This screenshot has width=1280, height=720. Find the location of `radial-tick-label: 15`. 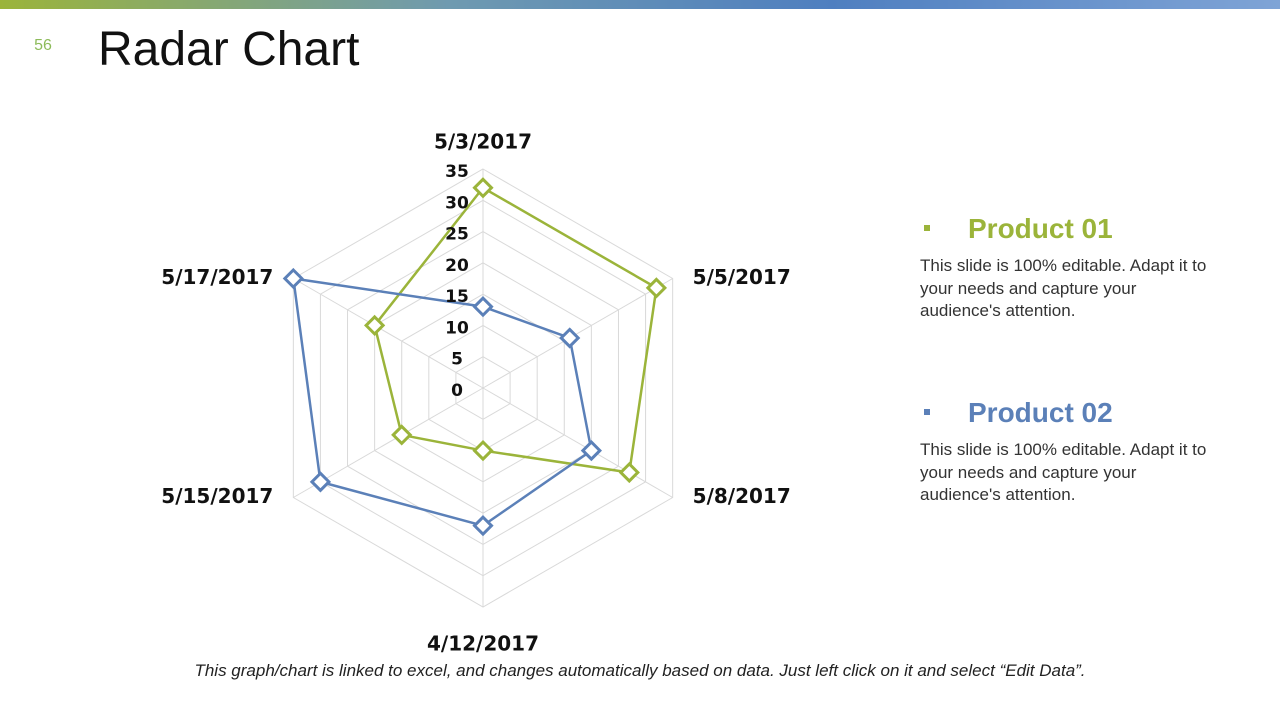

radial-tick-label: 15 is located at coordinates (457, 297).